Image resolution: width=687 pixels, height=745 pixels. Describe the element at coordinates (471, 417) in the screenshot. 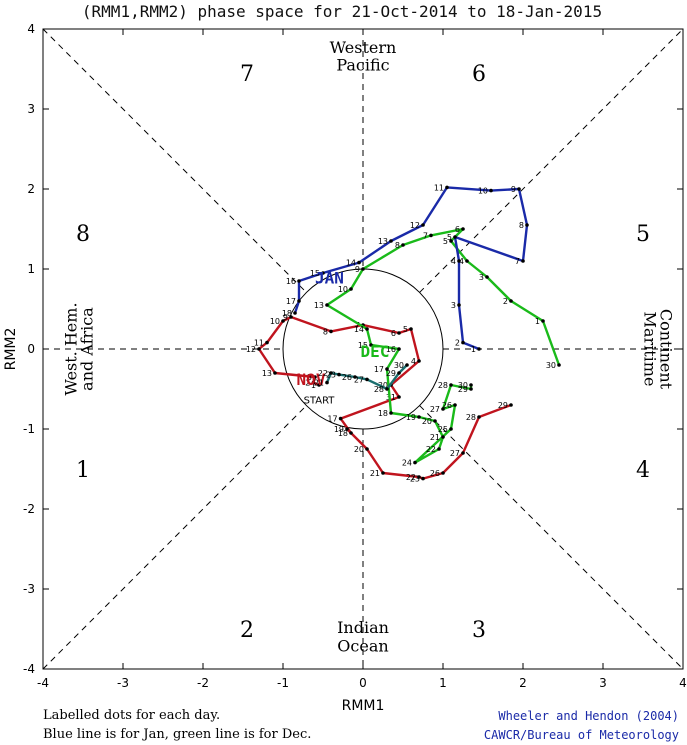

I see `day-label: 28` at that location.